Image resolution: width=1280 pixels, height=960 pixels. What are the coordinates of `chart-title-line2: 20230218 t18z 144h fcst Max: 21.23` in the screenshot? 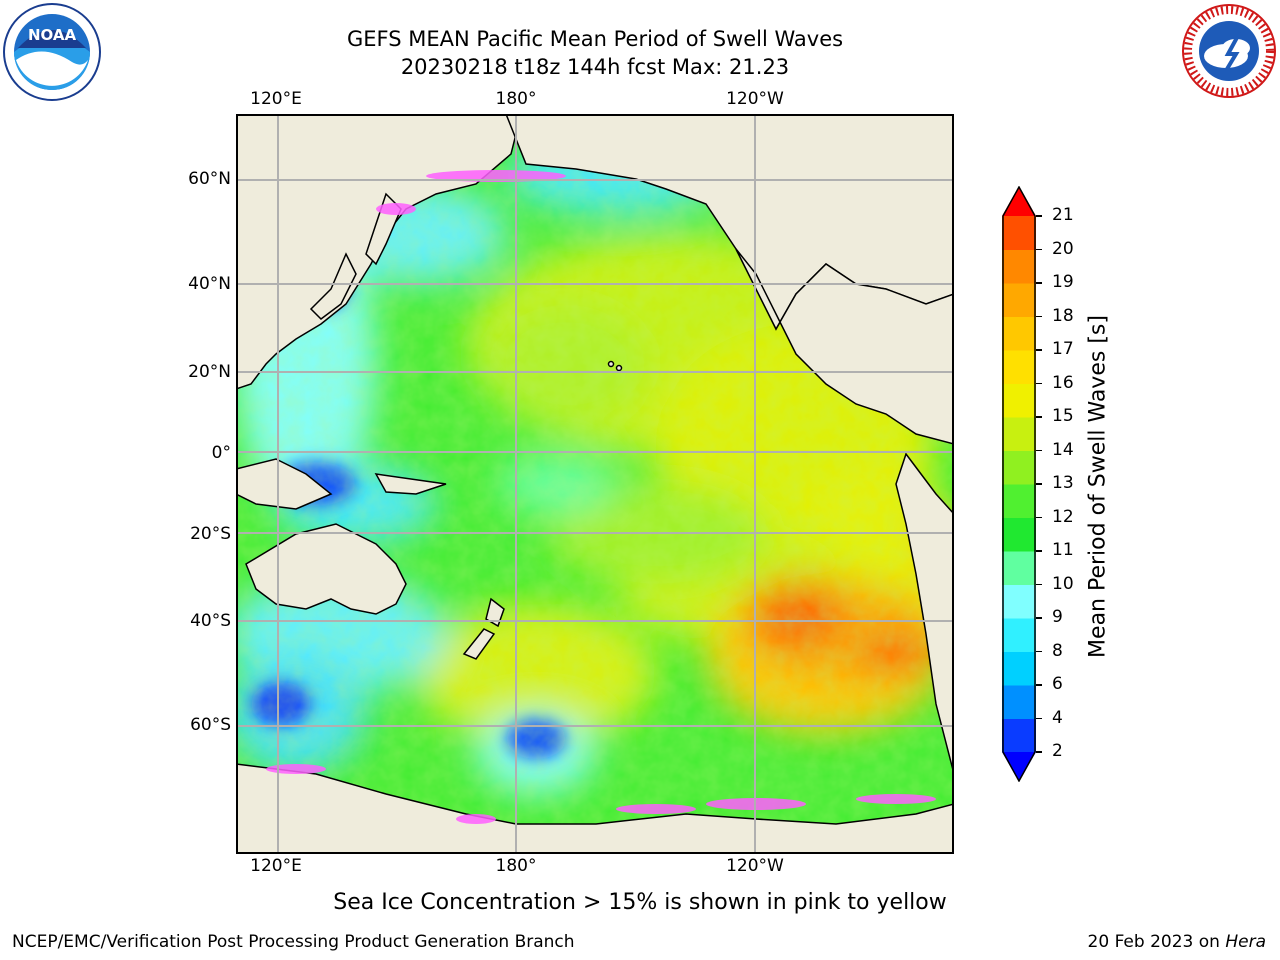 It's located at (595, 67).